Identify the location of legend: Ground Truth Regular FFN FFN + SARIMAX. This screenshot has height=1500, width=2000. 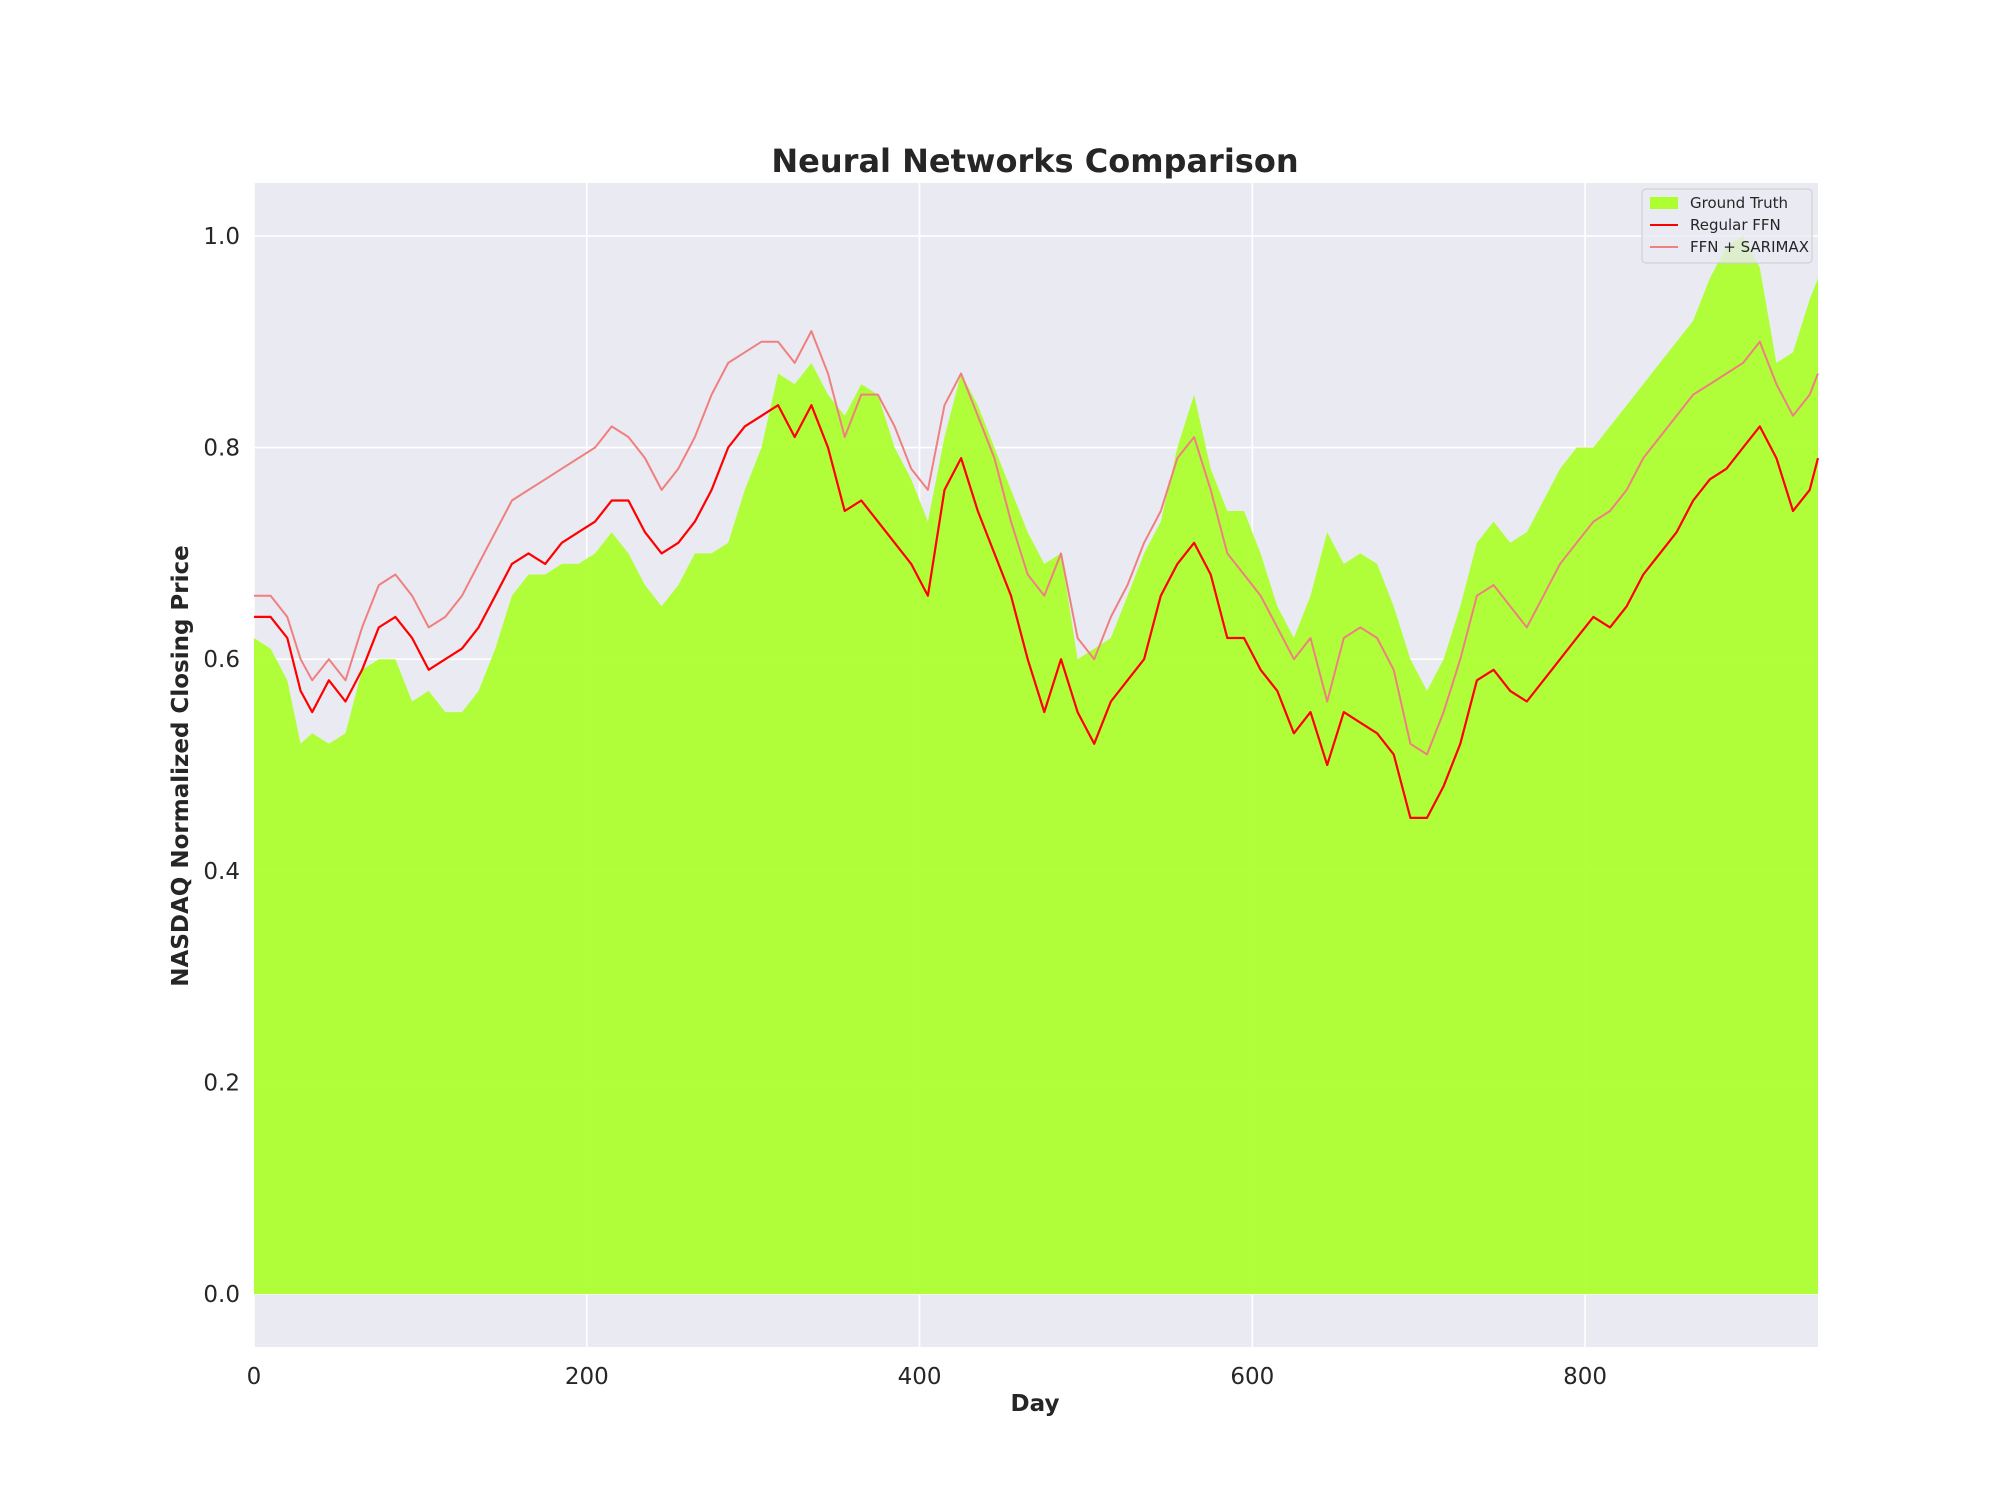
(1727, 226).